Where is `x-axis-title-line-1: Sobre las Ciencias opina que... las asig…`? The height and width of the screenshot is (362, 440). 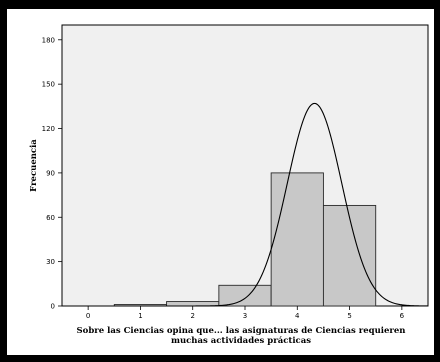 x-axis-title-line-1: Sobre las Ciencias opina que... las asig… is located at coordinates (241, 331).